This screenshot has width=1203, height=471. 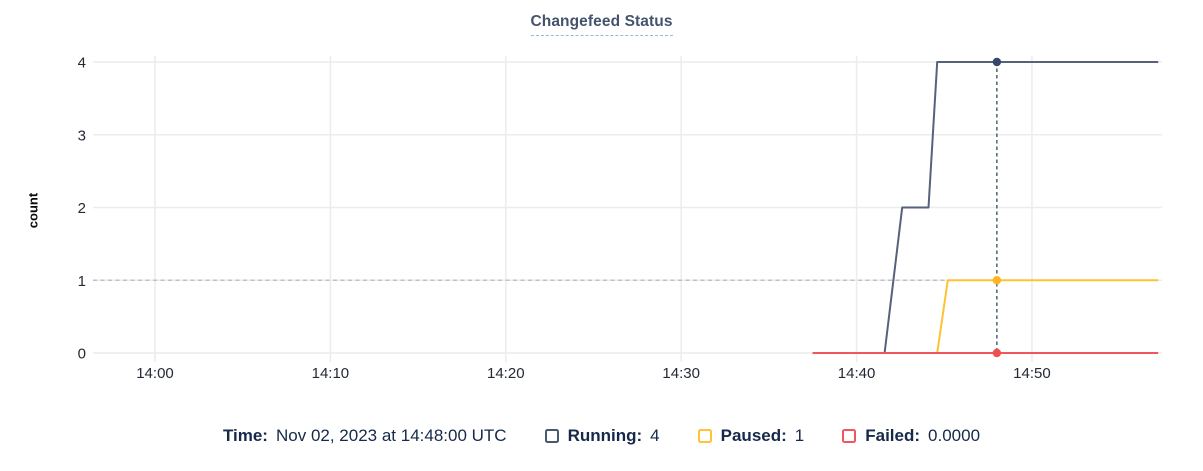 I want to click on legend-item-failed: Failed: 0.0000, so click(x=911, y=436).